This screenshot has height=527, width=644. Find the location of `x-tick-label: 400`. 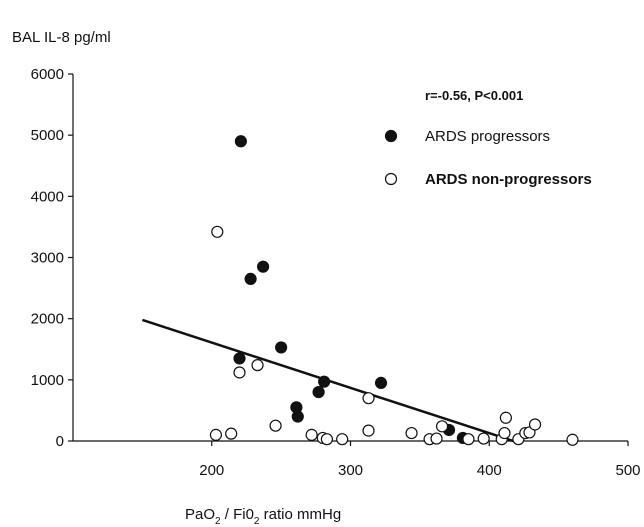

x-tick-label: 400 is located at coordinates (489, 470).